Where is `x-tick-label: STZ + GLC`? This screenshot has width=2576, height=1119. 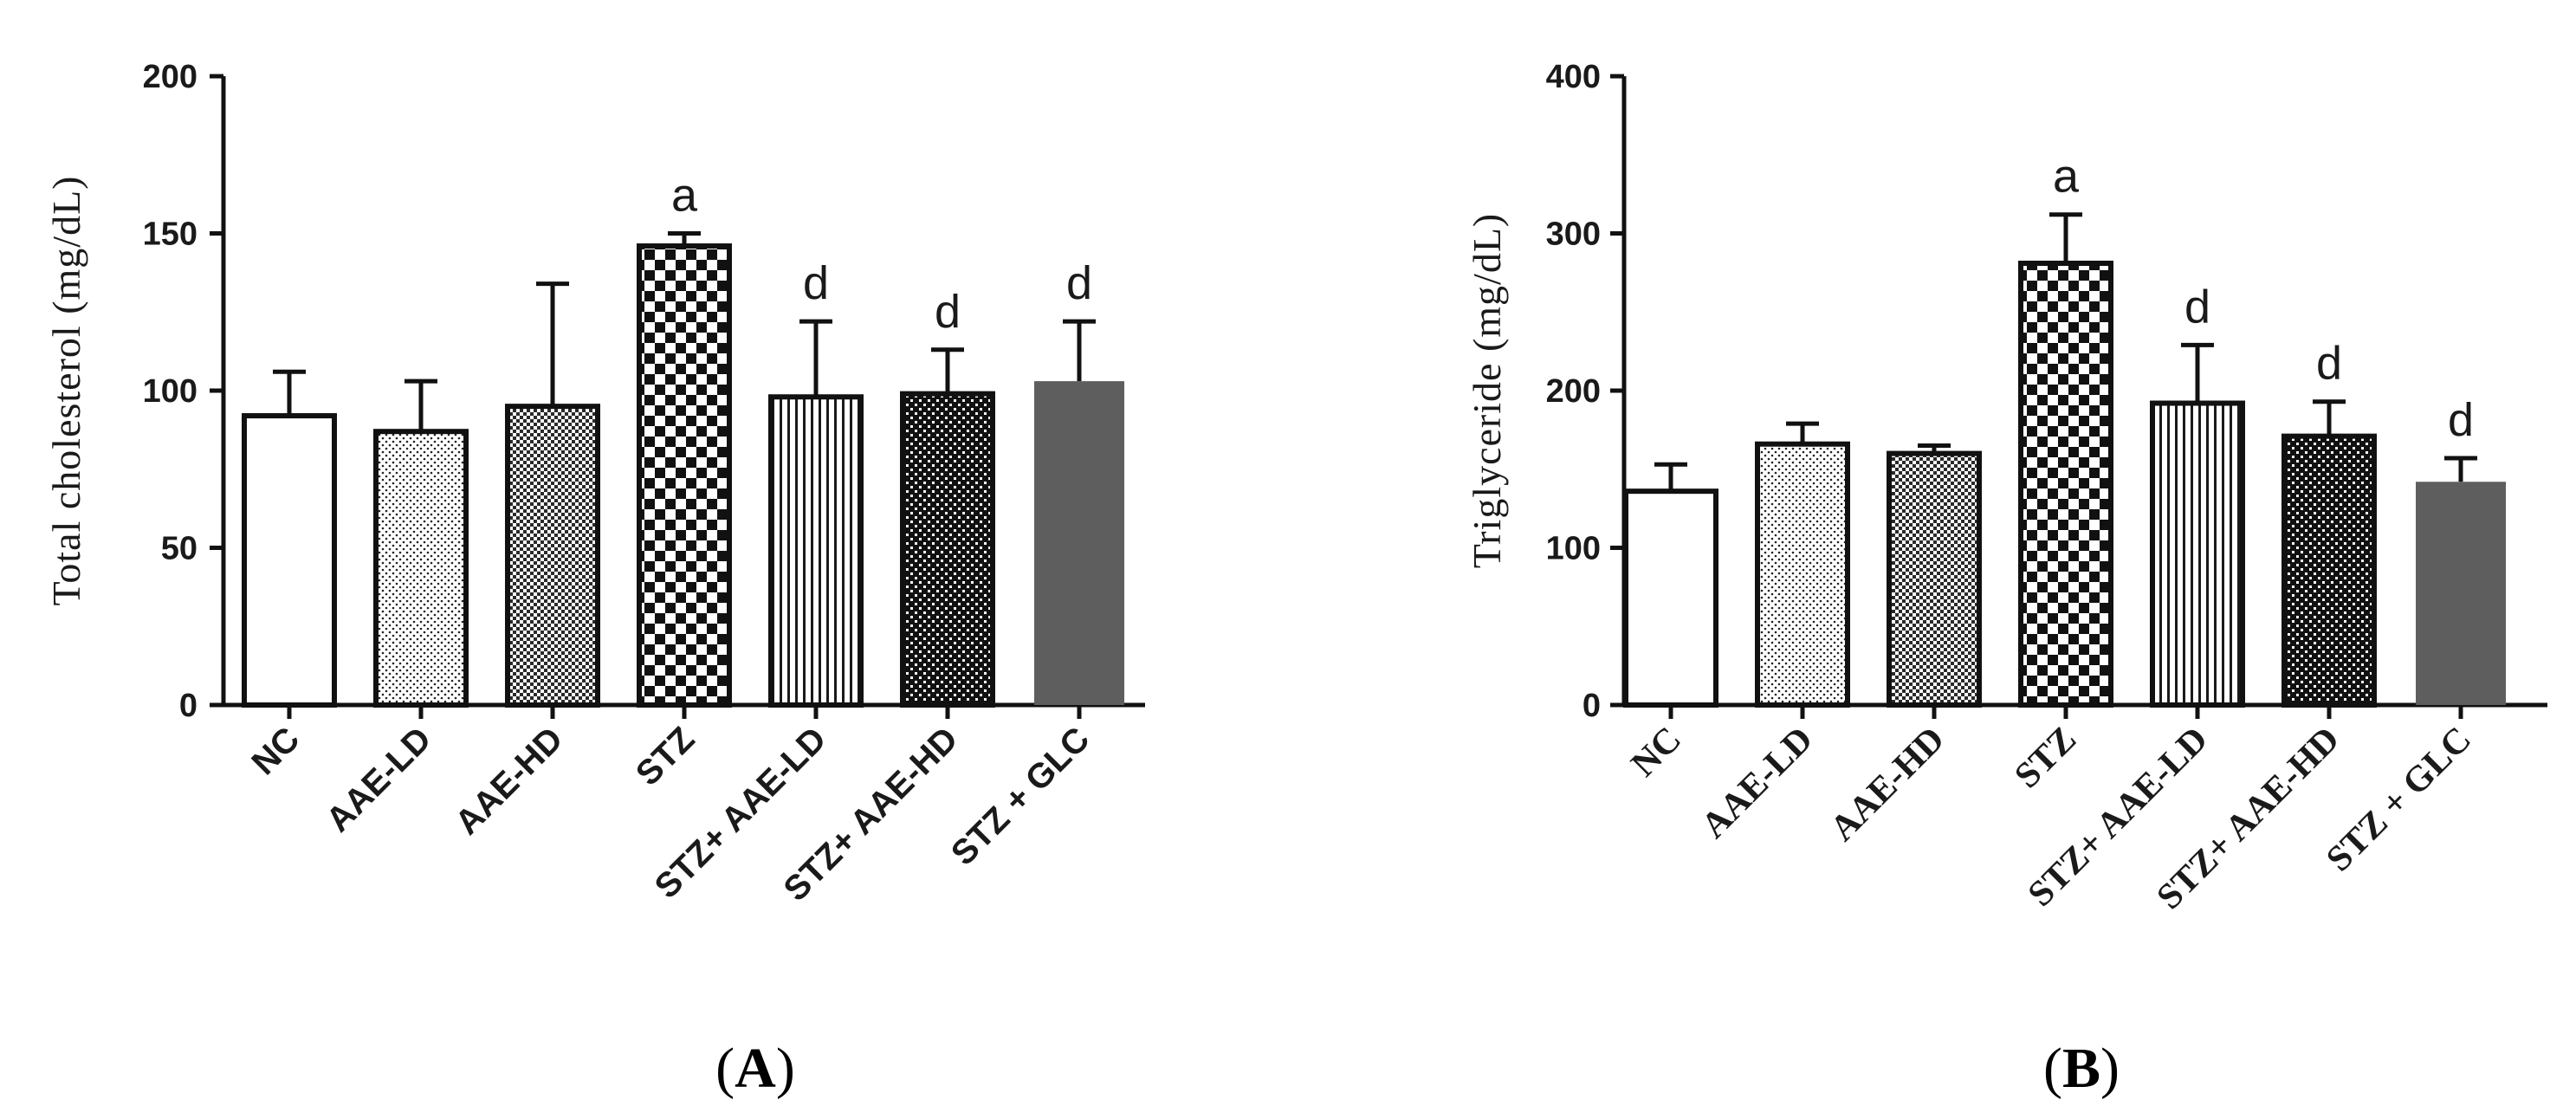
x-tick-label: STZ + GLC is located at coordinates (1020, 796).